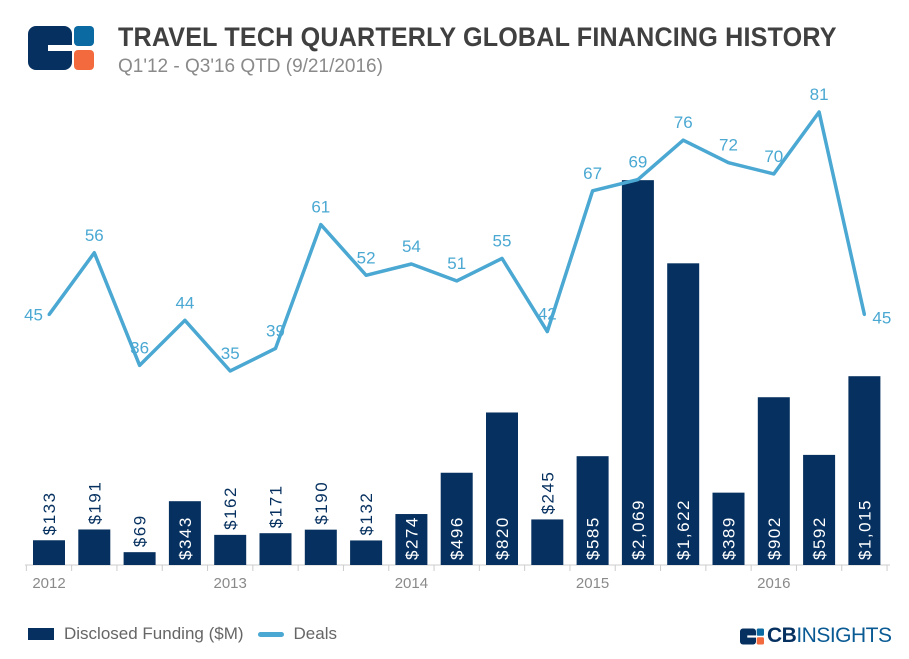  I want to click on deals-data-label: 44, so click(184, 302).